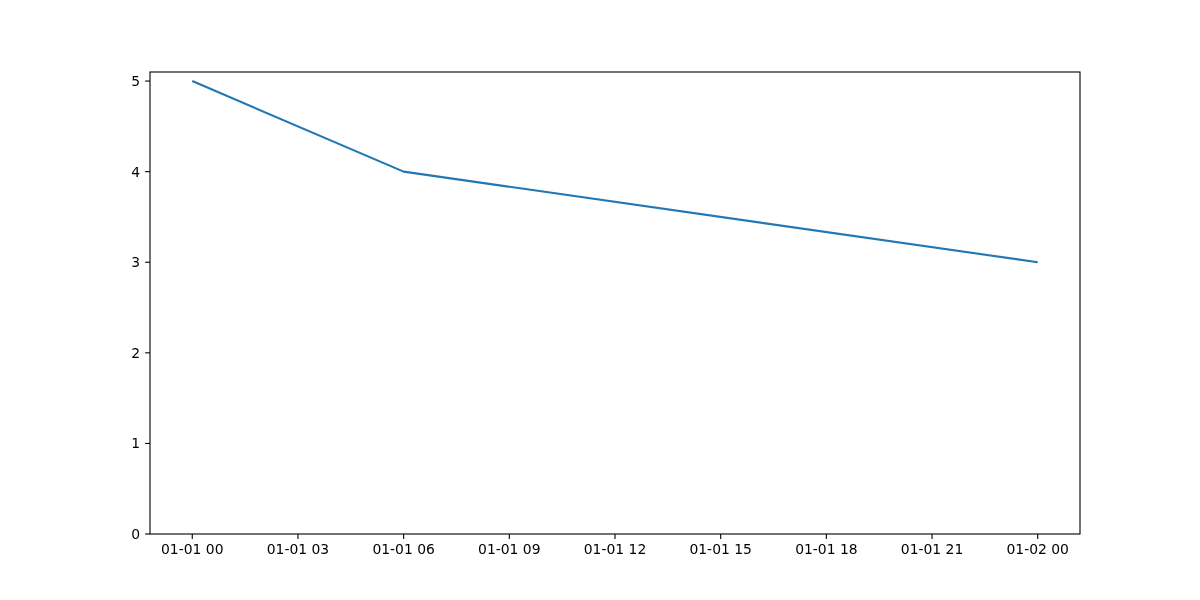 Image resolution: width=1200 pixels, height=600 pixels. What do you see at coordinates (136, 352) in the screenshot?
I see `y-tick-label: 2` at bounding box center [136, 352].